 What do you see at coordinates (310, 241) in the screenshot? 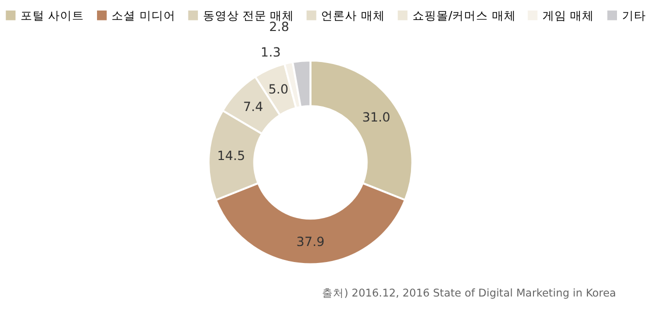
I see `data-label: 37.9` at bounding box center [310, 241].